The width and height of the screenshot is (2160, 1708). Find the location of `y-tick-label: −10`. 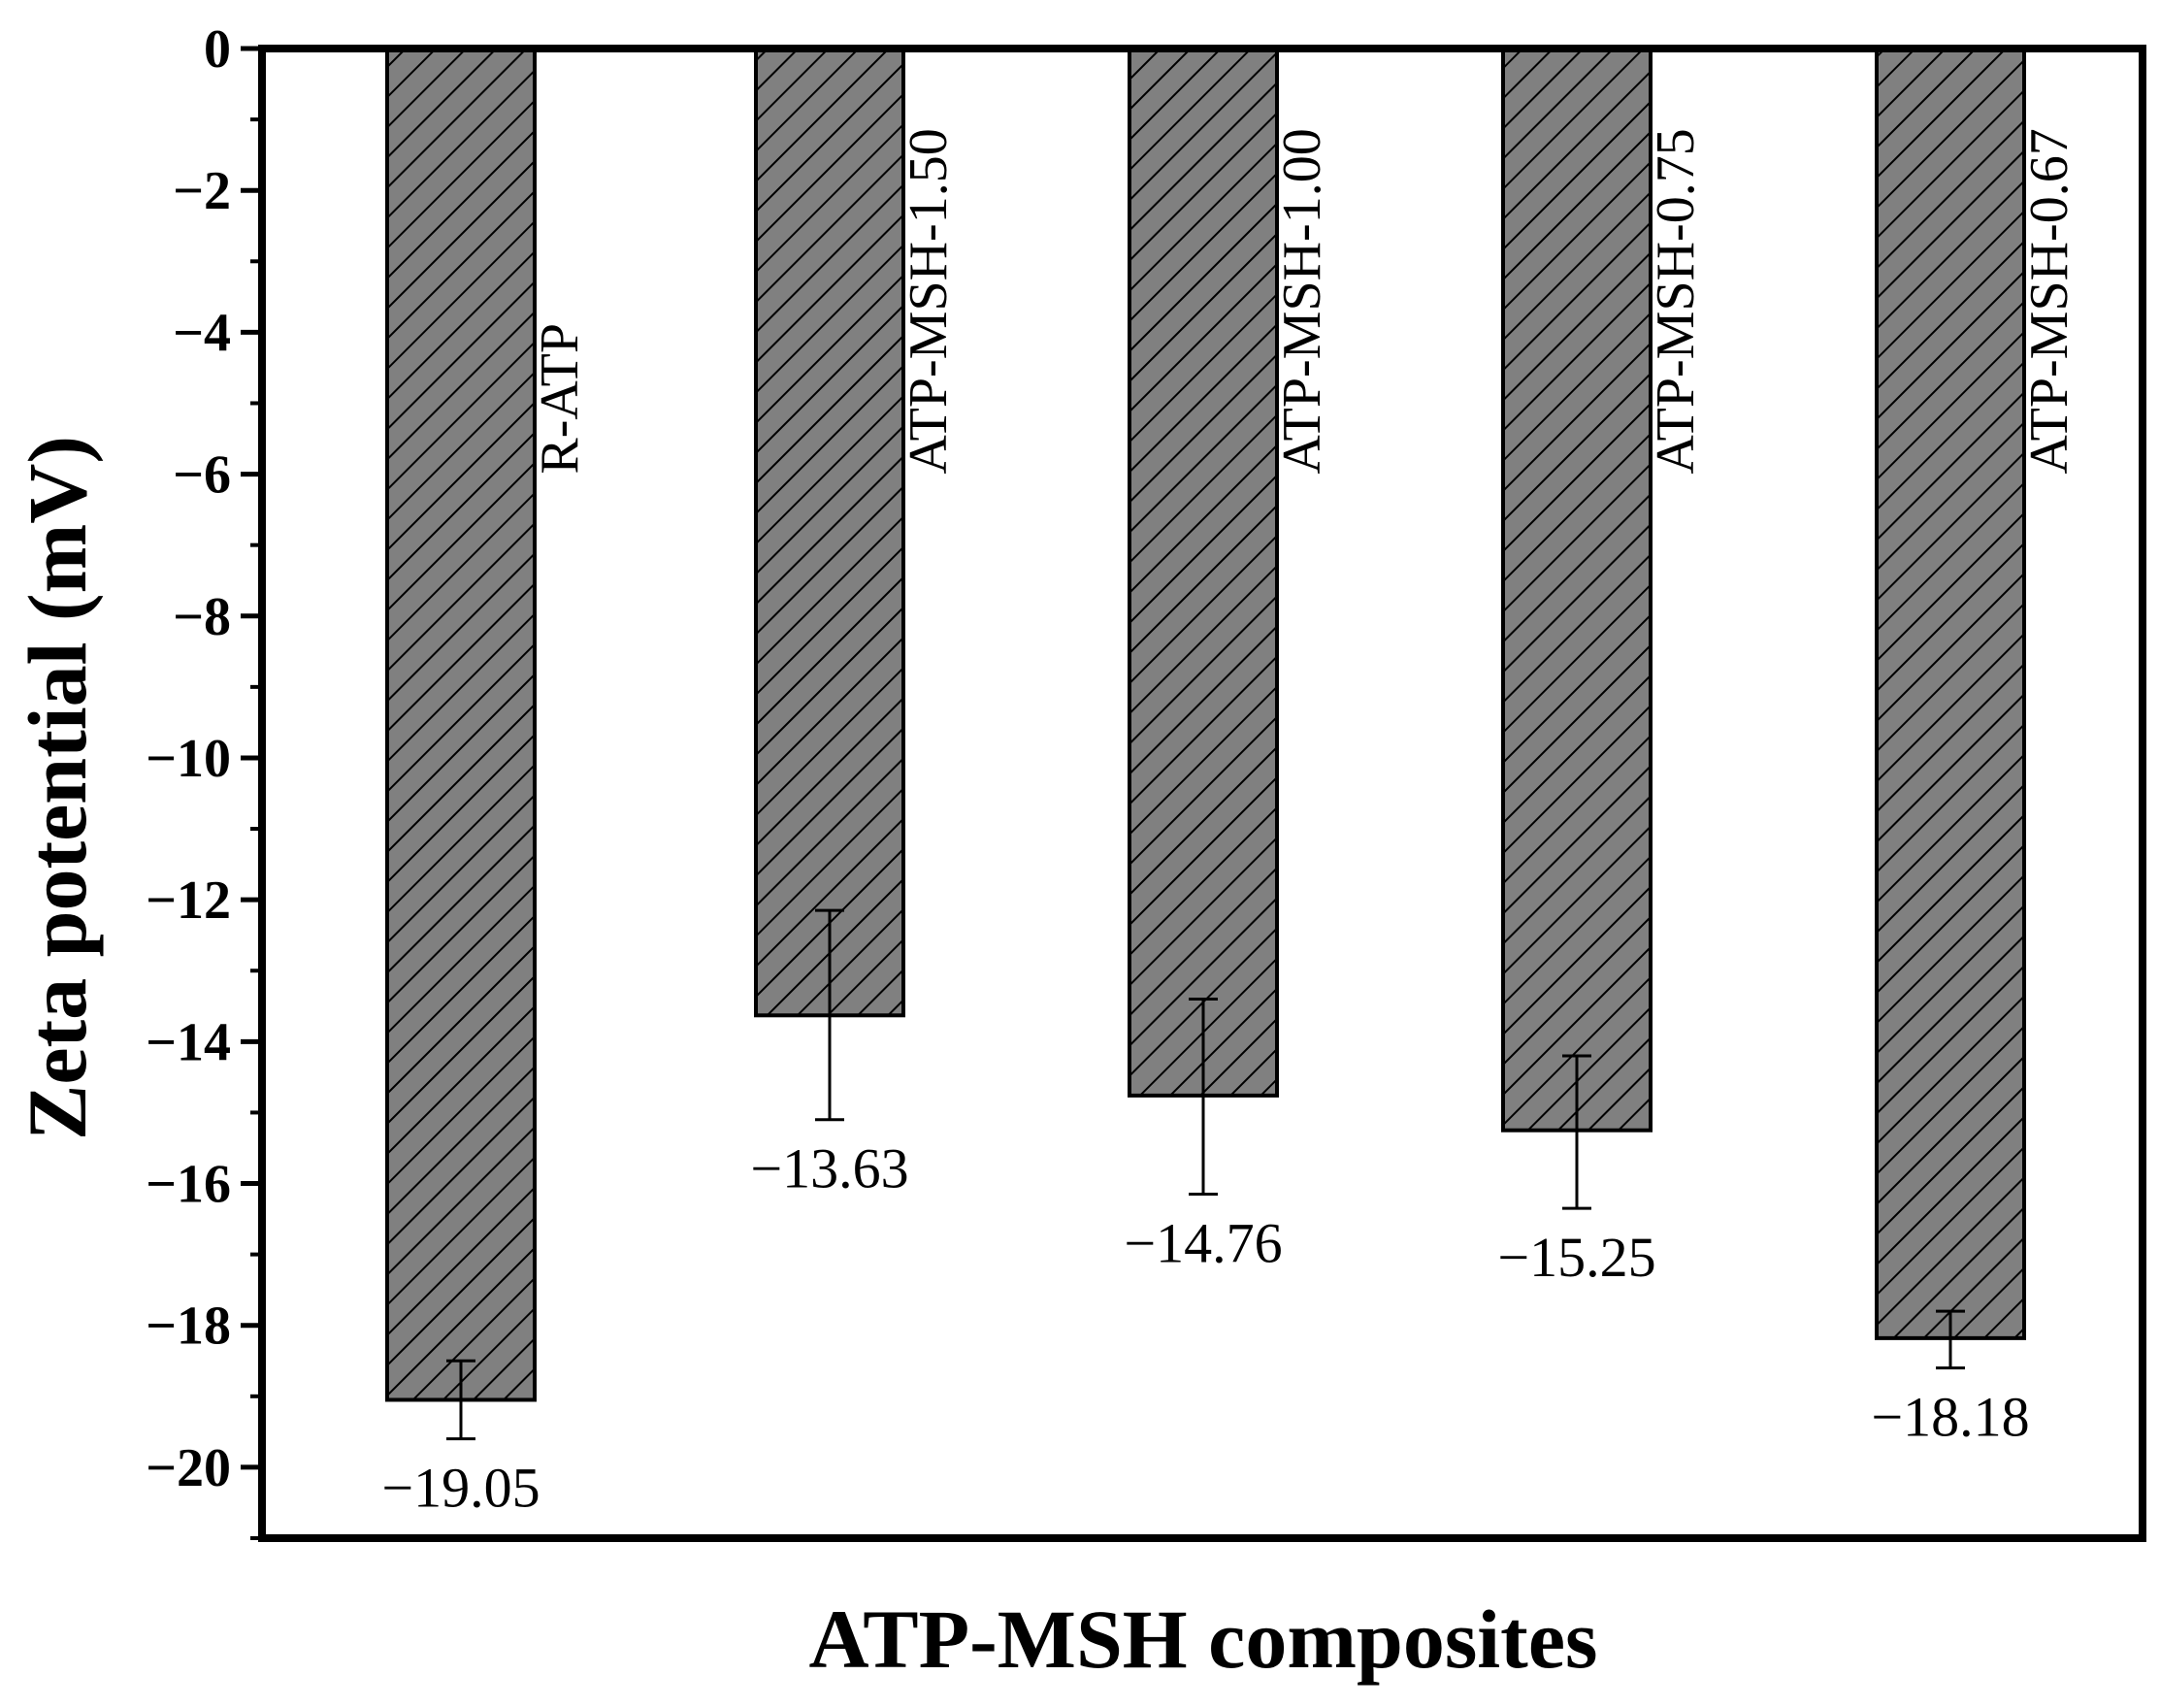

y-tick-label: −10 is located at coordinates (188, 759).